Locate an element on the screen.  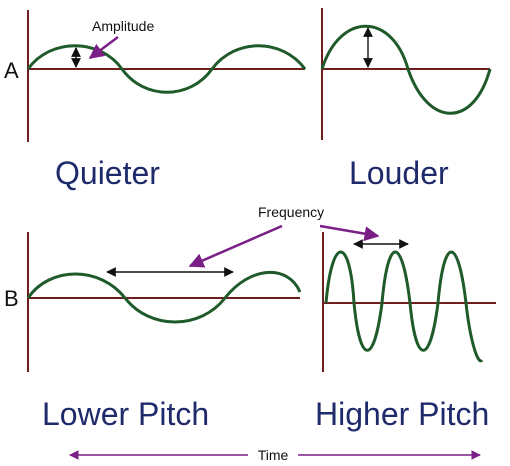
row-a-label: A is located at coordinates (11, 70).